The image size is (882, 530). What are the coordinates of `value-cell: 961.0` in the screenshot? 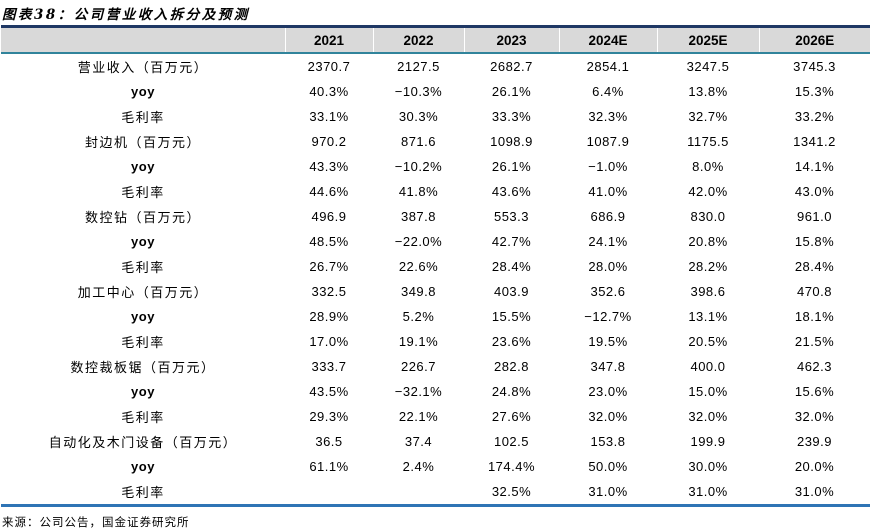 It's located at (814, 216).